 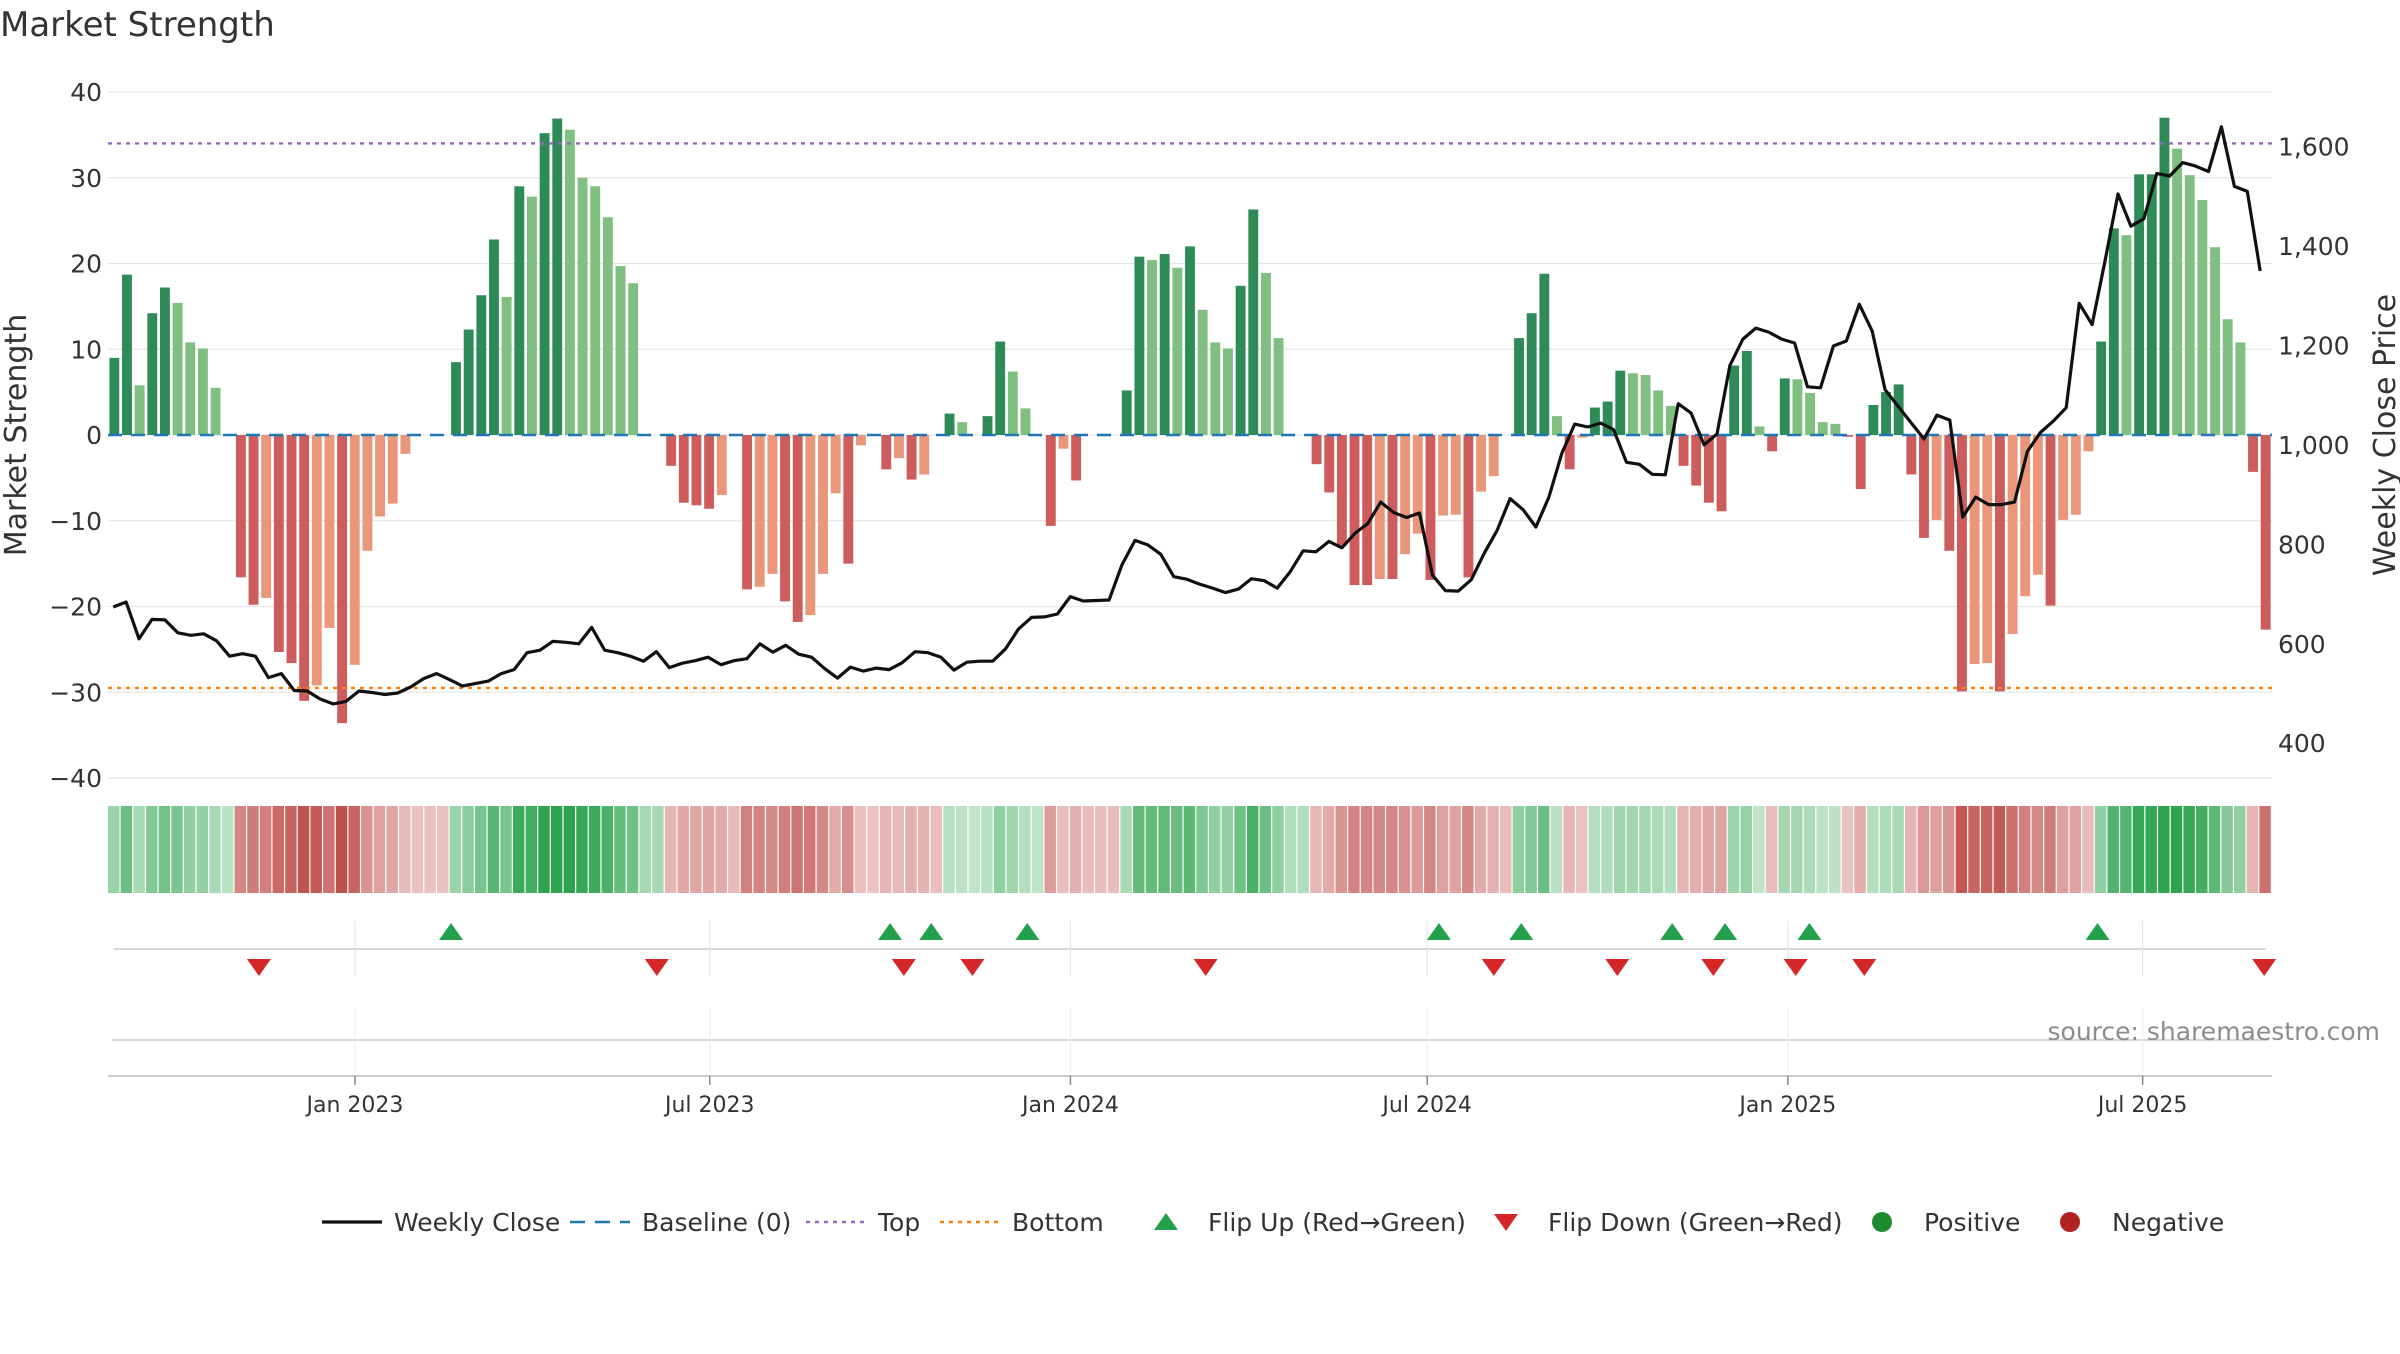 What do you see at coordinates (2214, 1031) in the screenshot?
I see `source-label: source: sharemaestro.com` at bounding box center [2214, 1031].